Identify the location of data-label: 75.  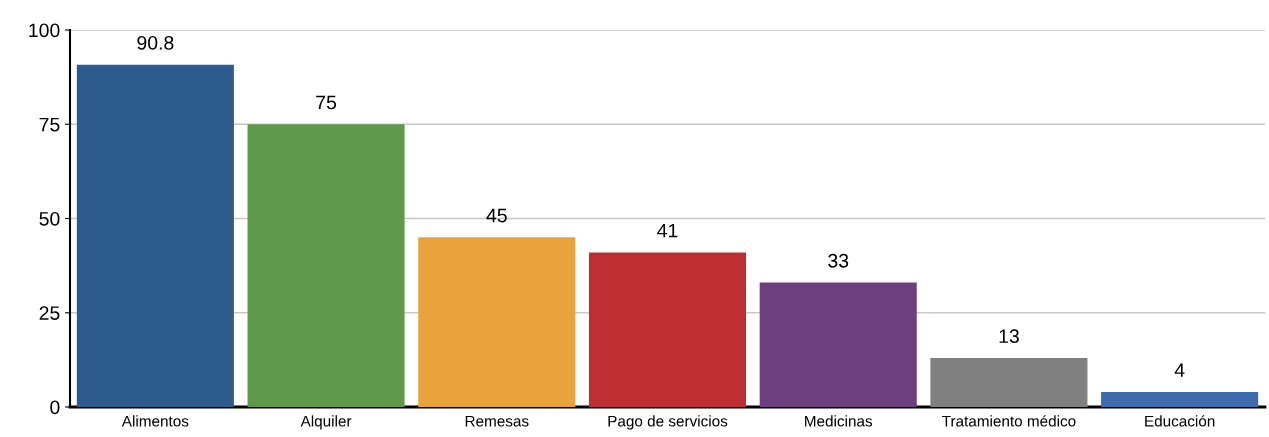
(326, 102).